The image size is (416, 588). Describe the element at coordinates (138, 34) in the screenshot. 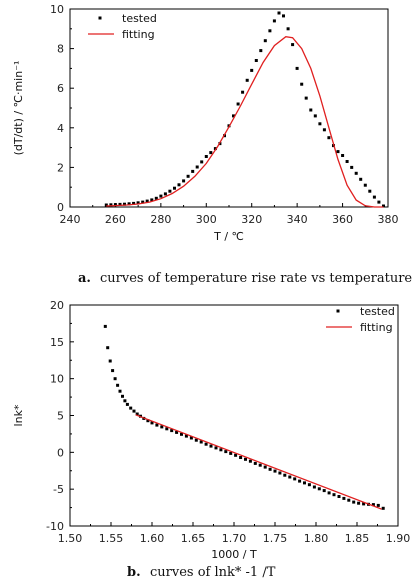

I see `legend-label-fitting: fitting` at that location.